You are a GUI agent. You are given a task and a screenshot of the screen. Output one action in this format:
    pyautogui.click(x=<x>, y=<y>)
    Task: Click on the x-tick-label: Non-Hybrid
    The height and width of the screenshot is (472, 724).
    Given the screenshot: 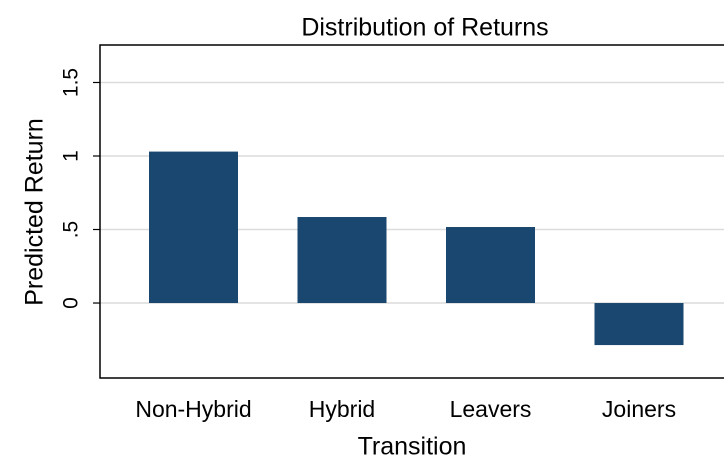 What is the action you would take?
    pyautogui.click(x=193, y=409)
    